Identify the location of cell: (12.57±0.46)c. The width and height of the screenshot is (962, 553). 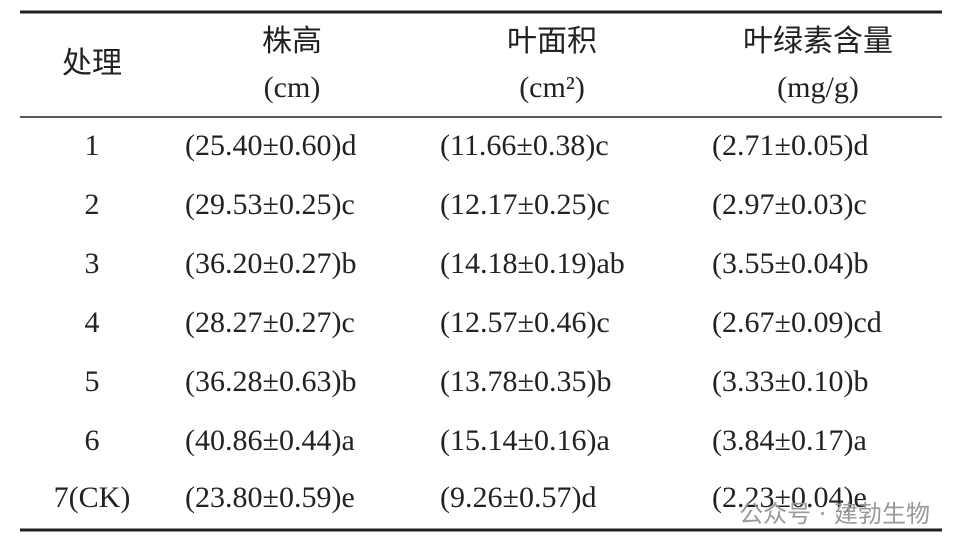
(525, 322).